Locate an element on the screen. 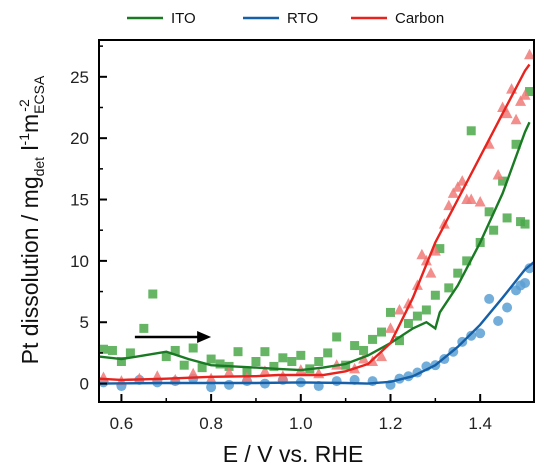  y-axis-title-sup-l: -1 is located at coordinates (24, 139).